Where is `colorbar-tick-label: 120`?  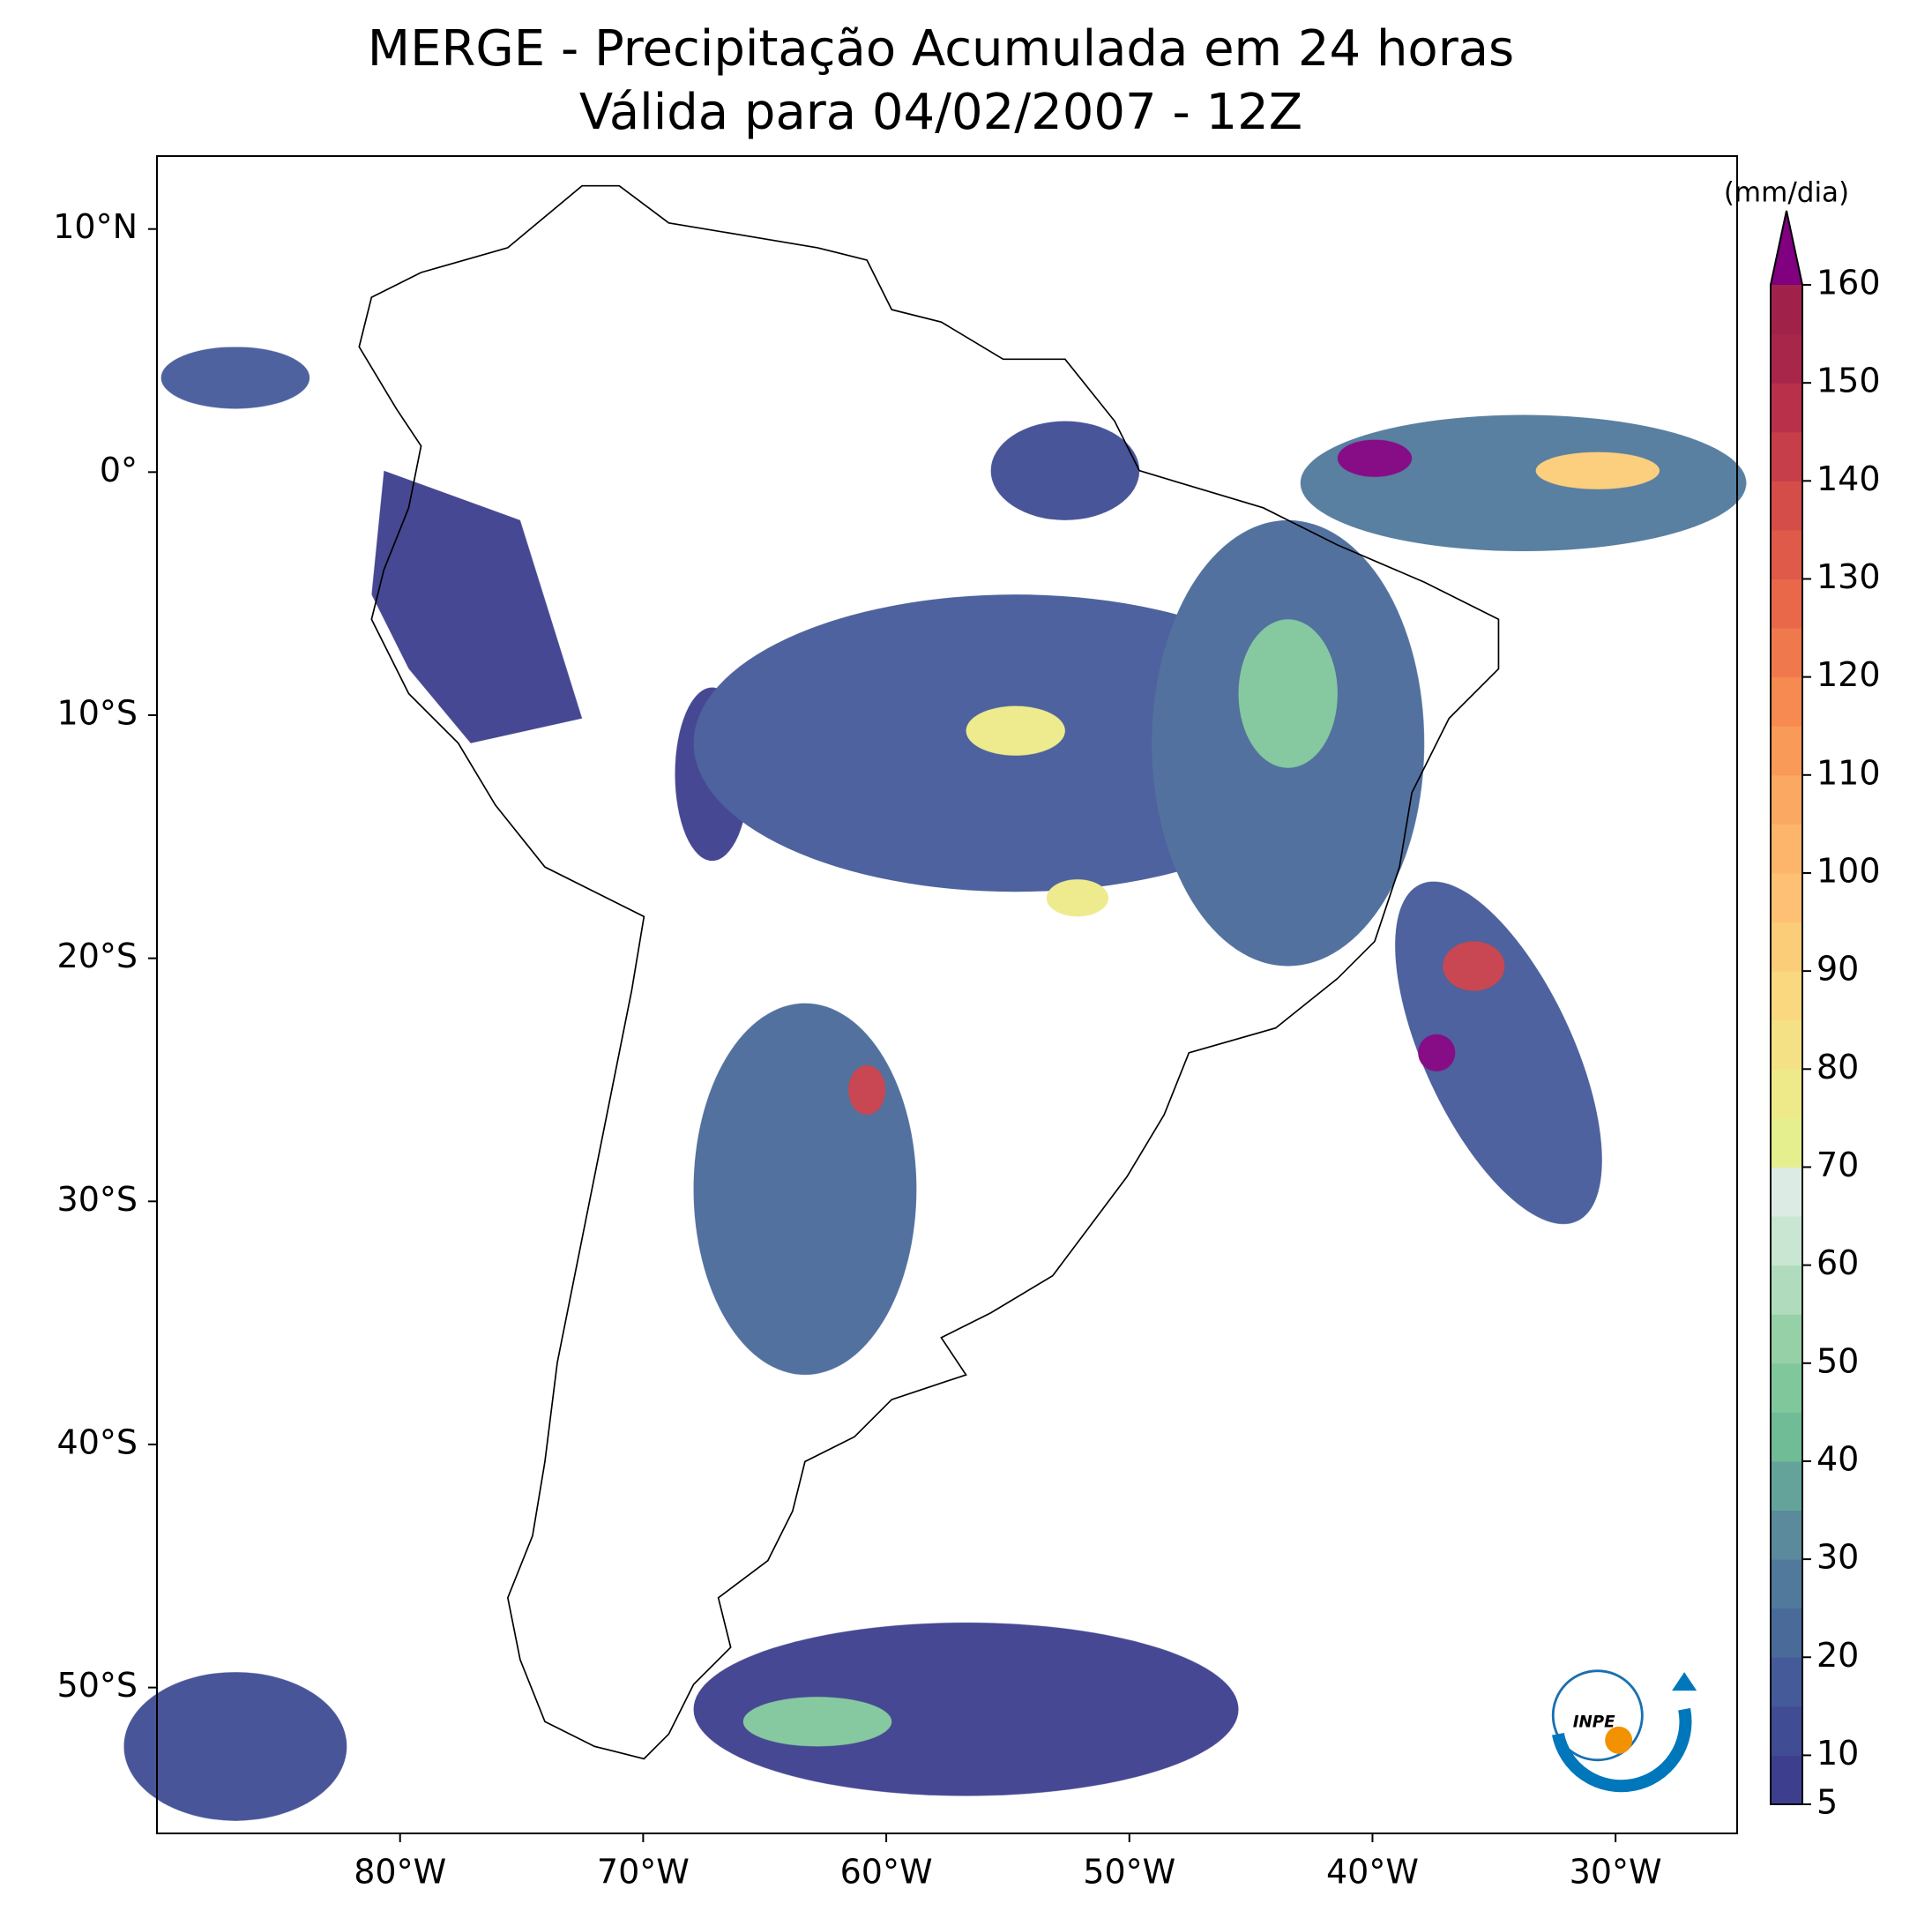 colorbar-tick-label: 120 is located at coordinates (1848, 675).